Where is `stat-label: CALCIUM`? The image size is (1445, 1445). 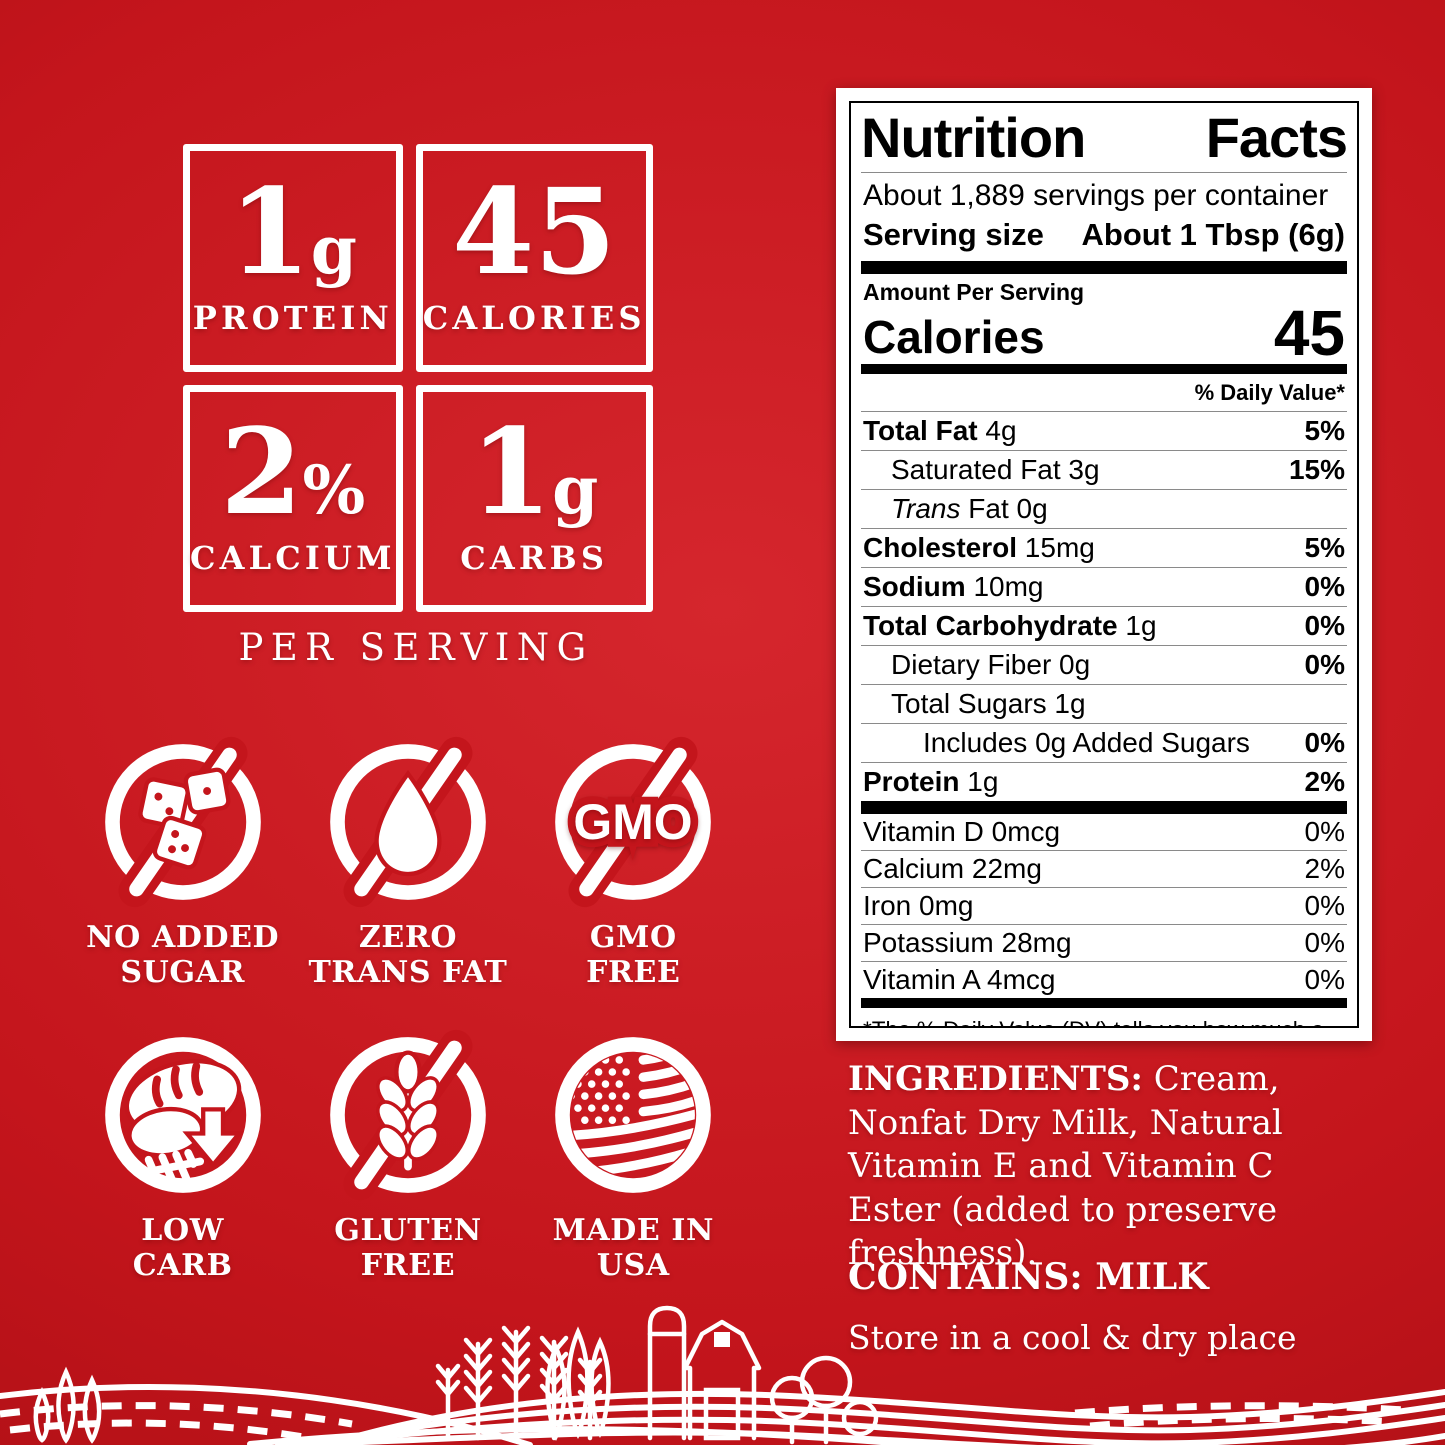
stat-label: CALCIUM is located at coordinates (293, 558).